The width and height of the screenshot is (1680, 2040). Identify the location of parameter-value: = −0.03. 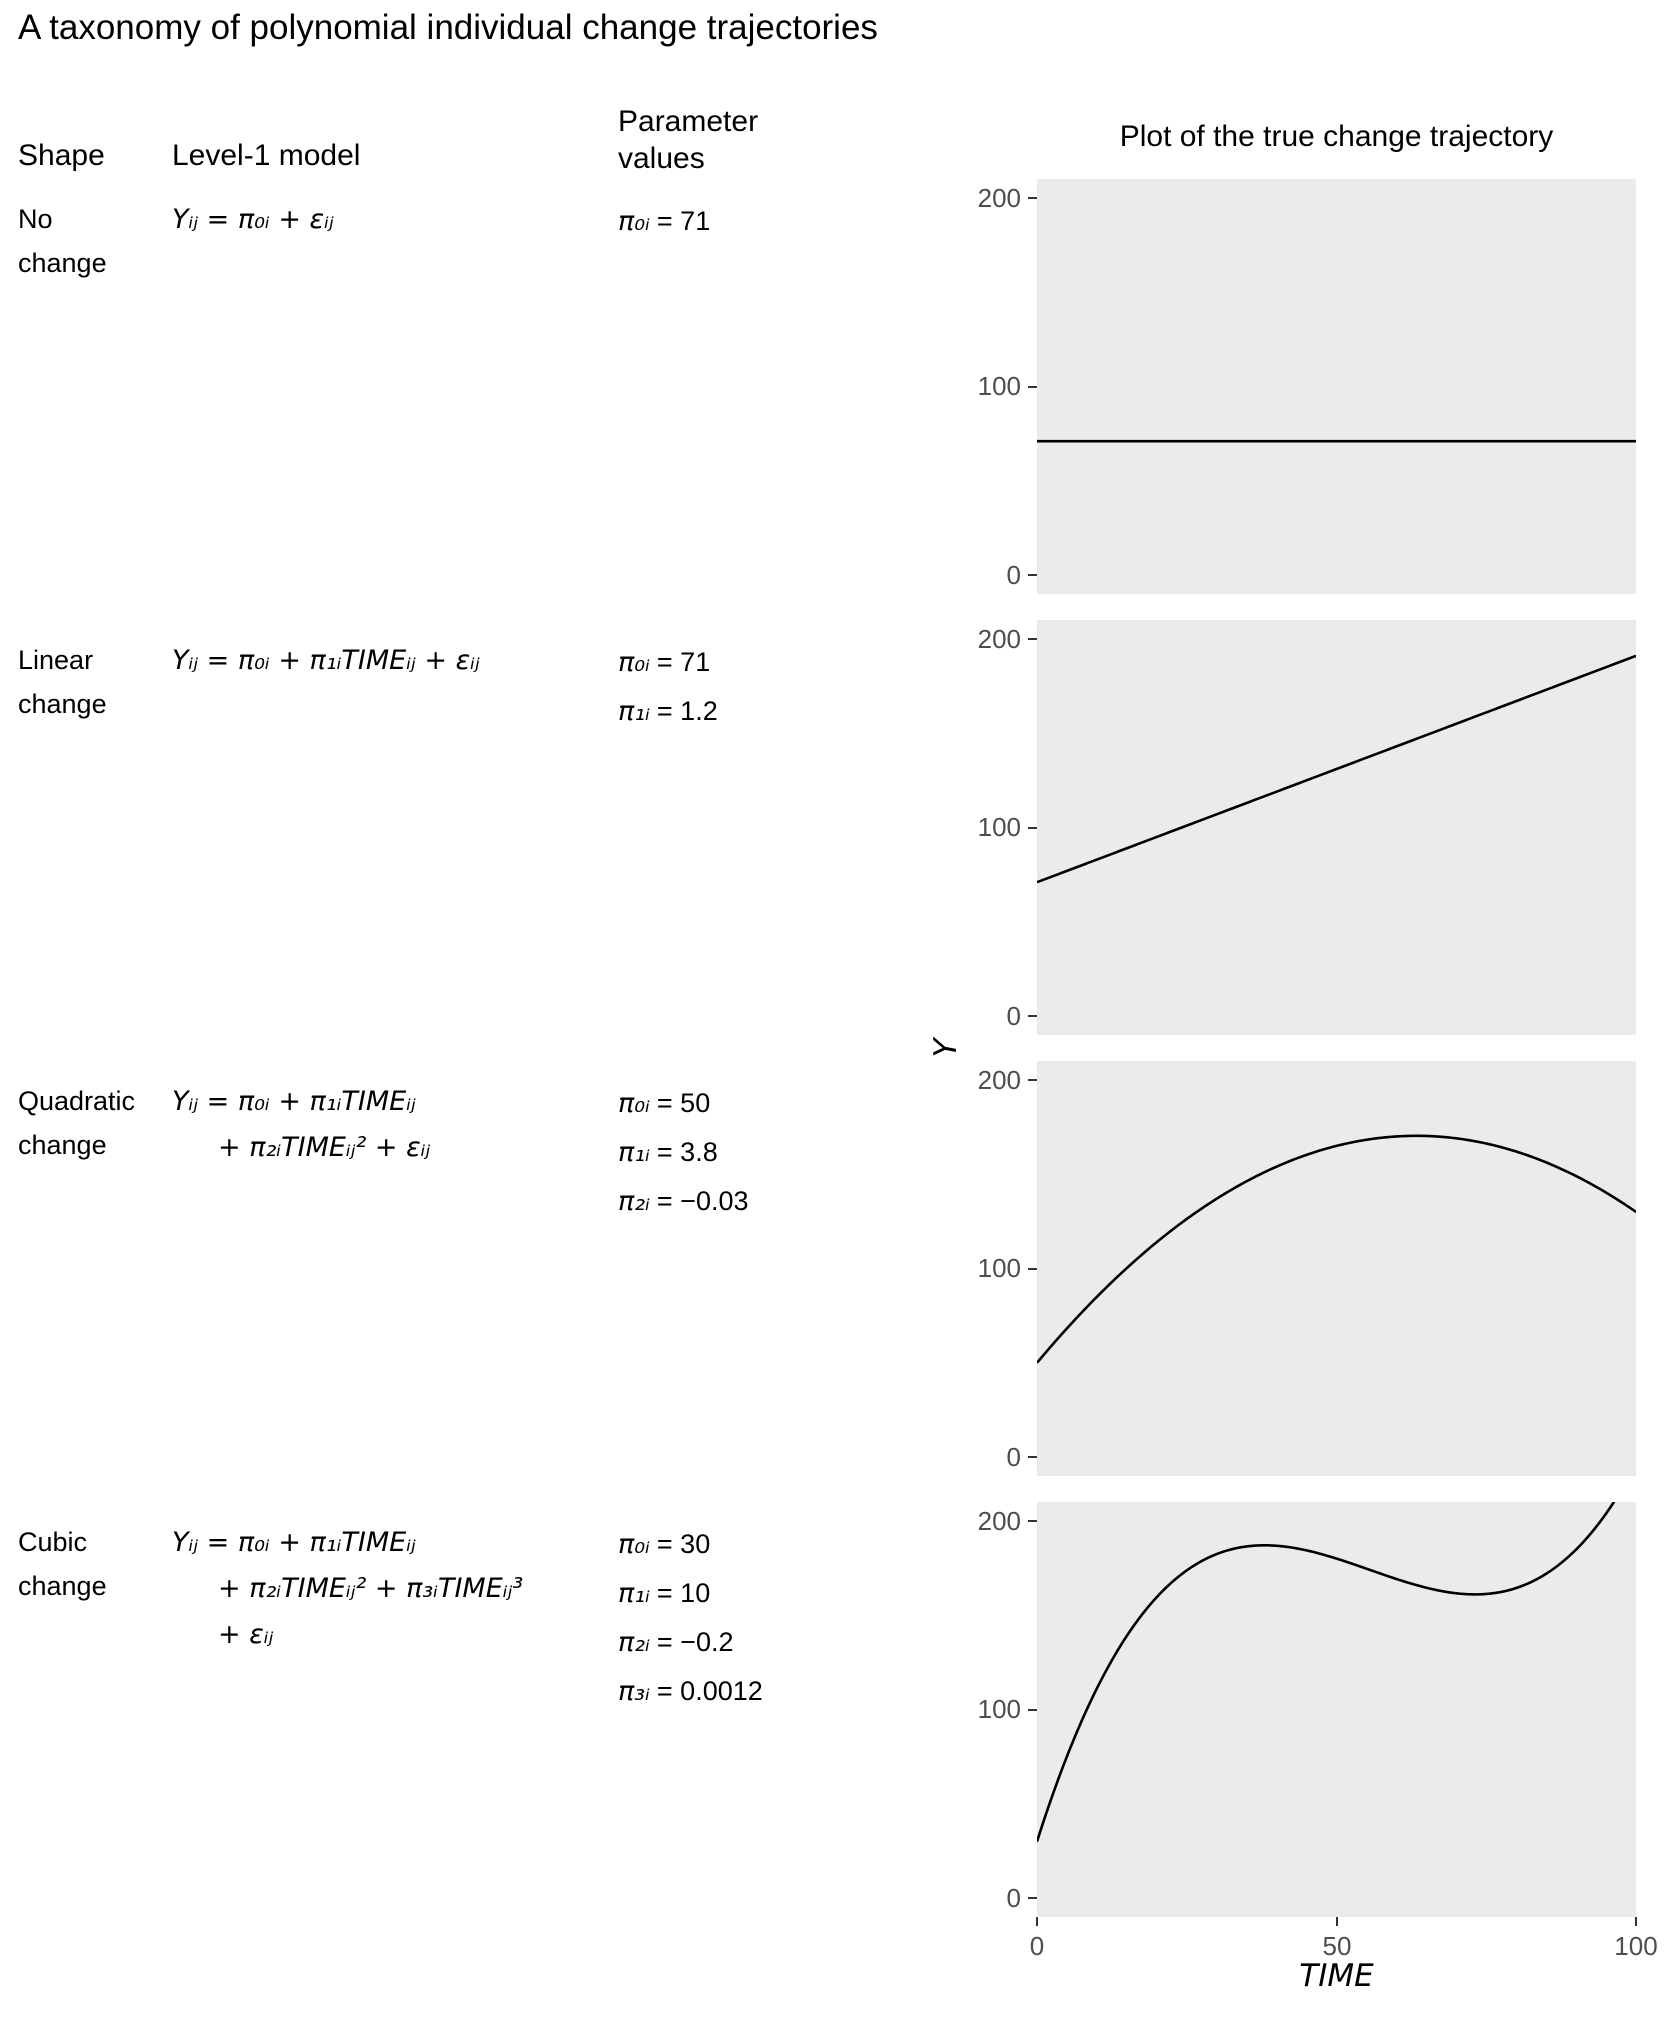
(702, 1201).